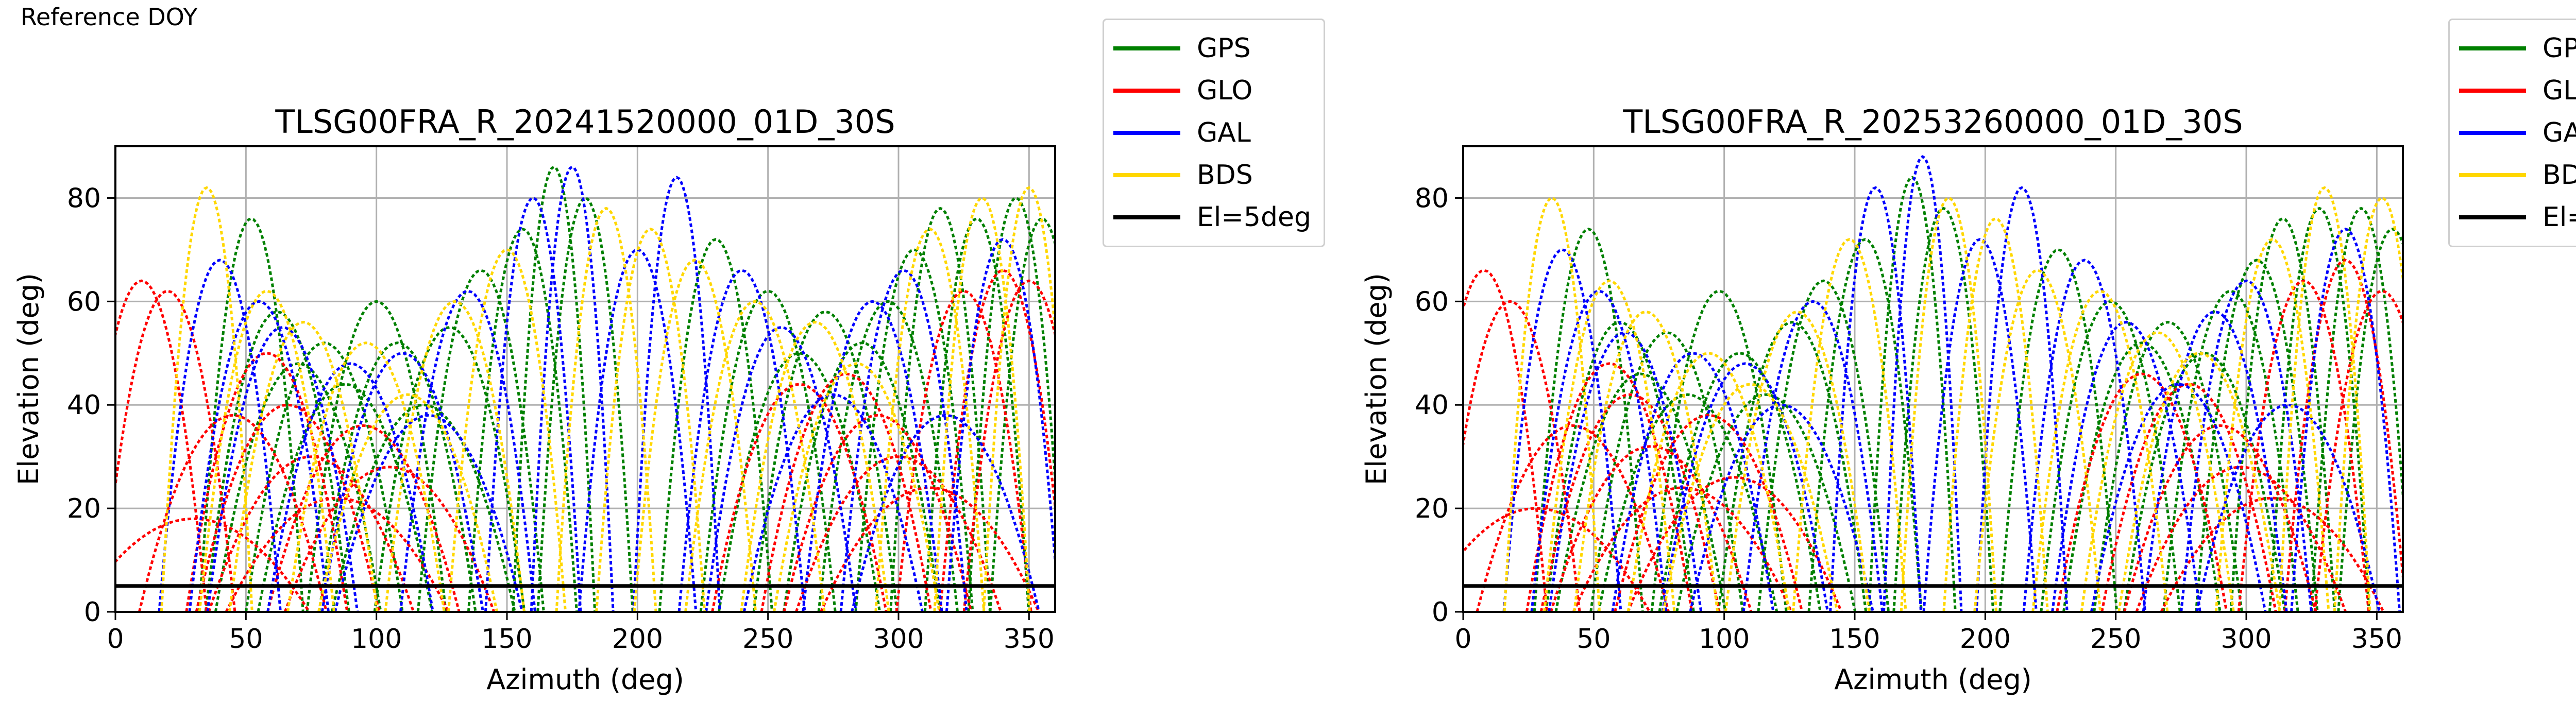  Describe the element at coordinates (246, 639) in the screenshot. I see `x-tick-label: 50` at that location.